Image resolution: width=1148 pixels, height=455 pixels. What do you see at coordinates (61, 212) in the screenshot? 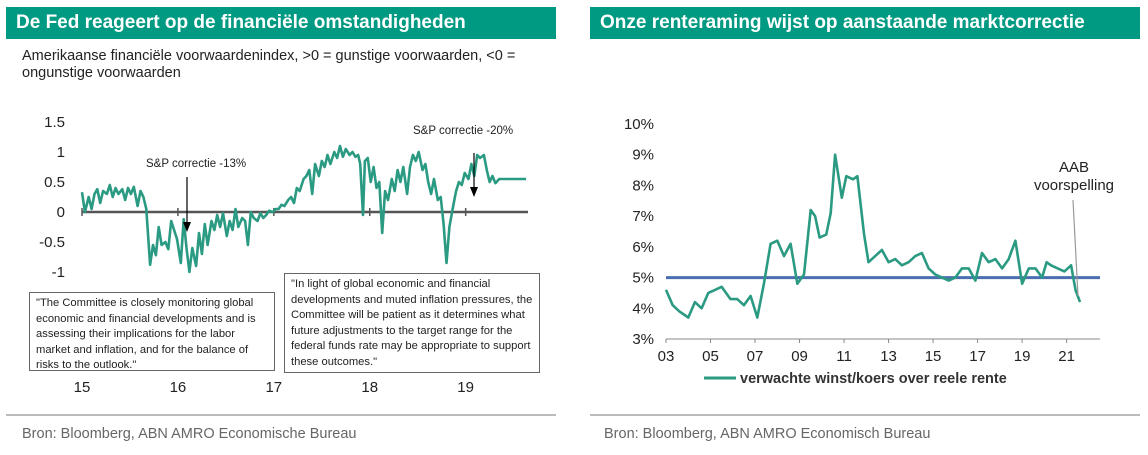
I see `y-tick-label: 0` at bounding box center [61, 212].